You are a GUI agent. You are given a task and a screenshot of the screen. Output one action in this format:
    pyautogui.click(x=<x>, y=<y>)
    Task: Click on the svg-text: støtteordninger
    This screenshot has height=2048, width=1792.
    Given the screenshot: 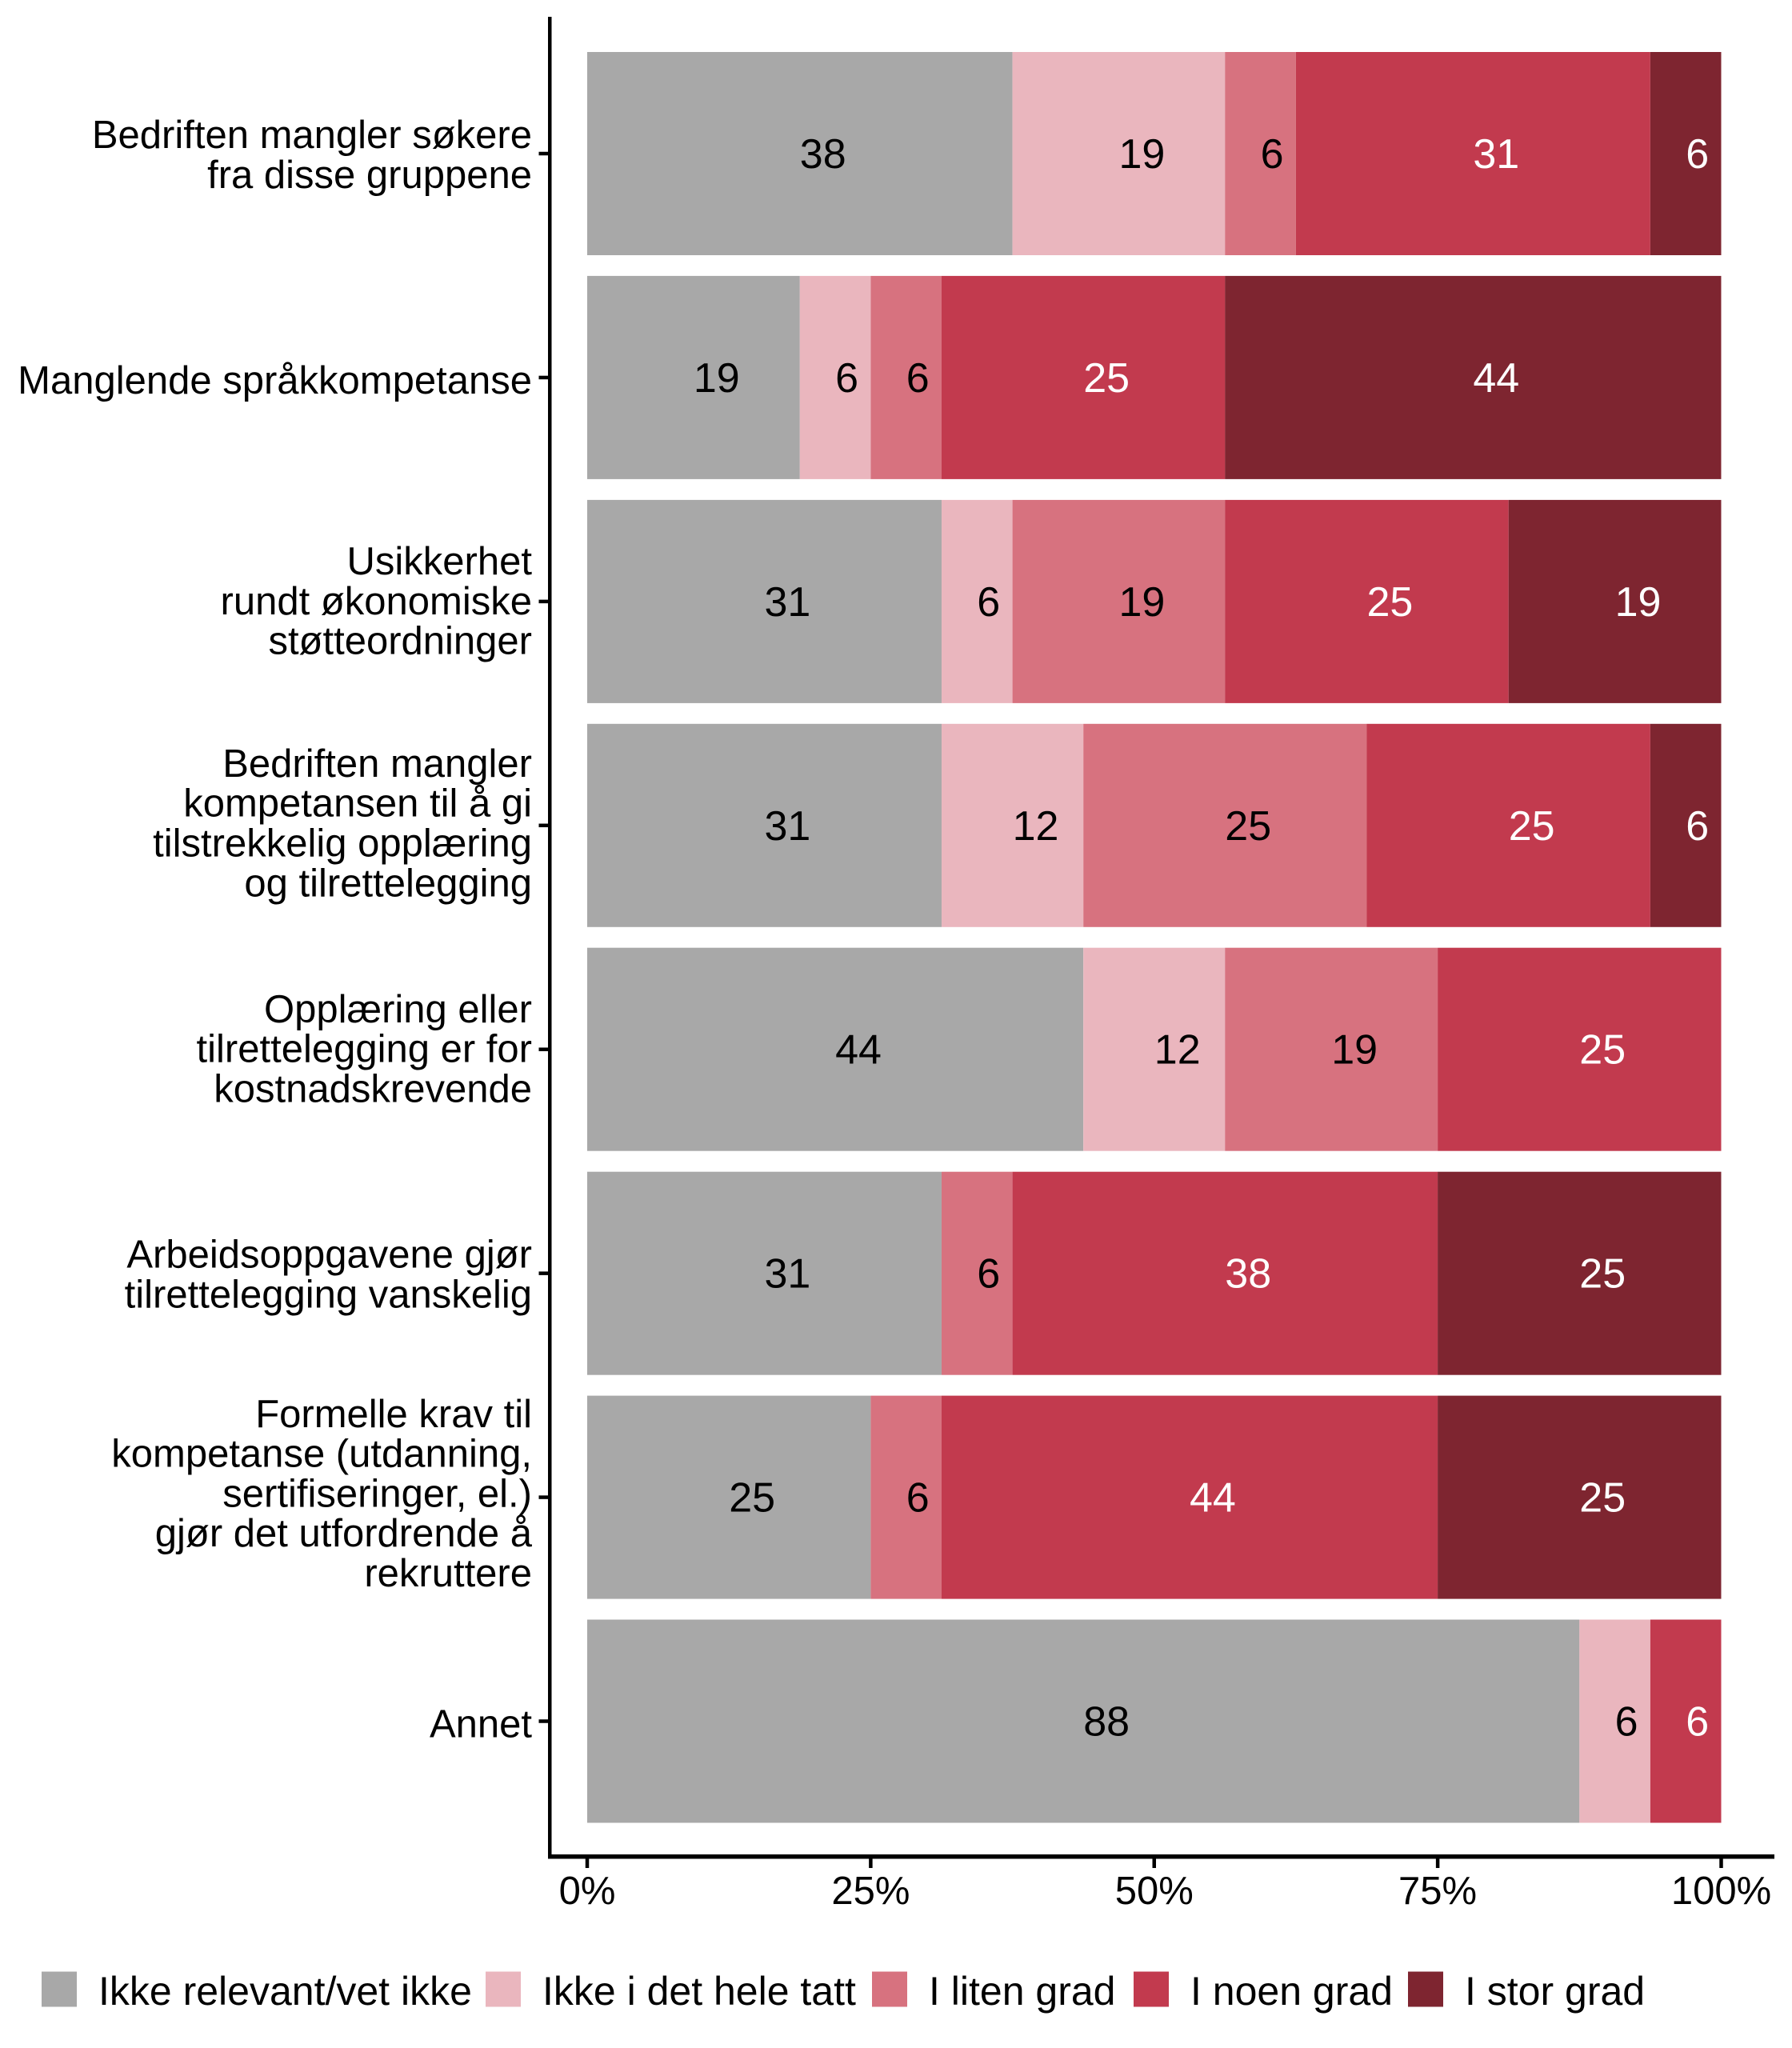 What is the action you would take?
    pyautogui.click(x=400, y=641)
    